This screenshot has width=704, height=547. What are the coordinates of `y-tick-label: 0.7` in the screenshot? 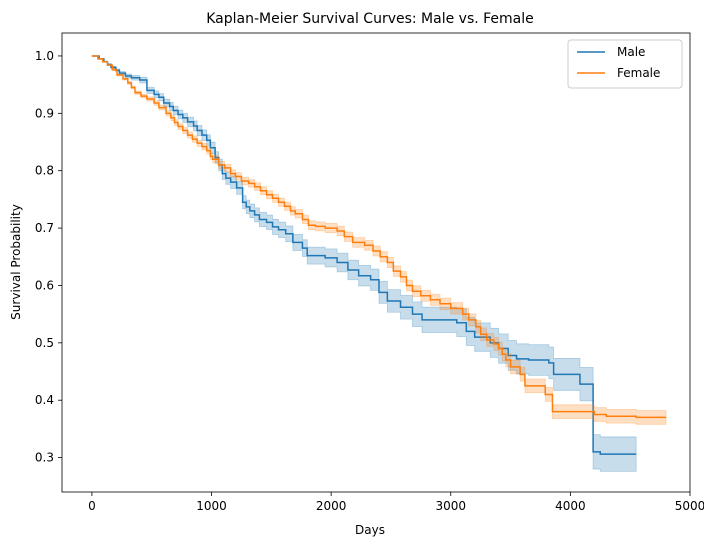 It's located at (44, 228).